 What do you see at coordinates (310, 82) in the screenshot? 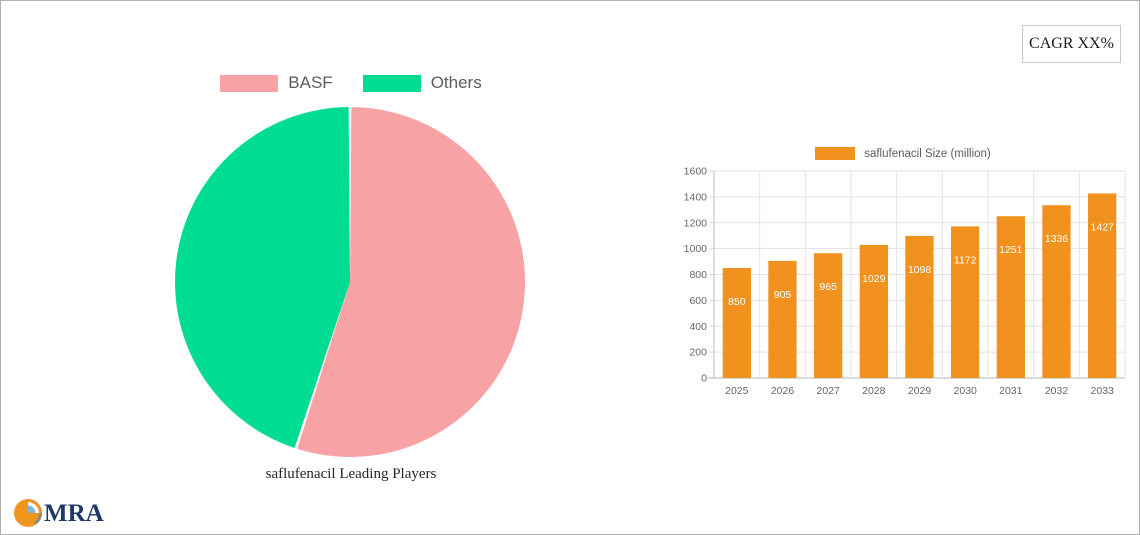
I see `pie-legend-label-basf: BASF` at bounding box center [310, 82].